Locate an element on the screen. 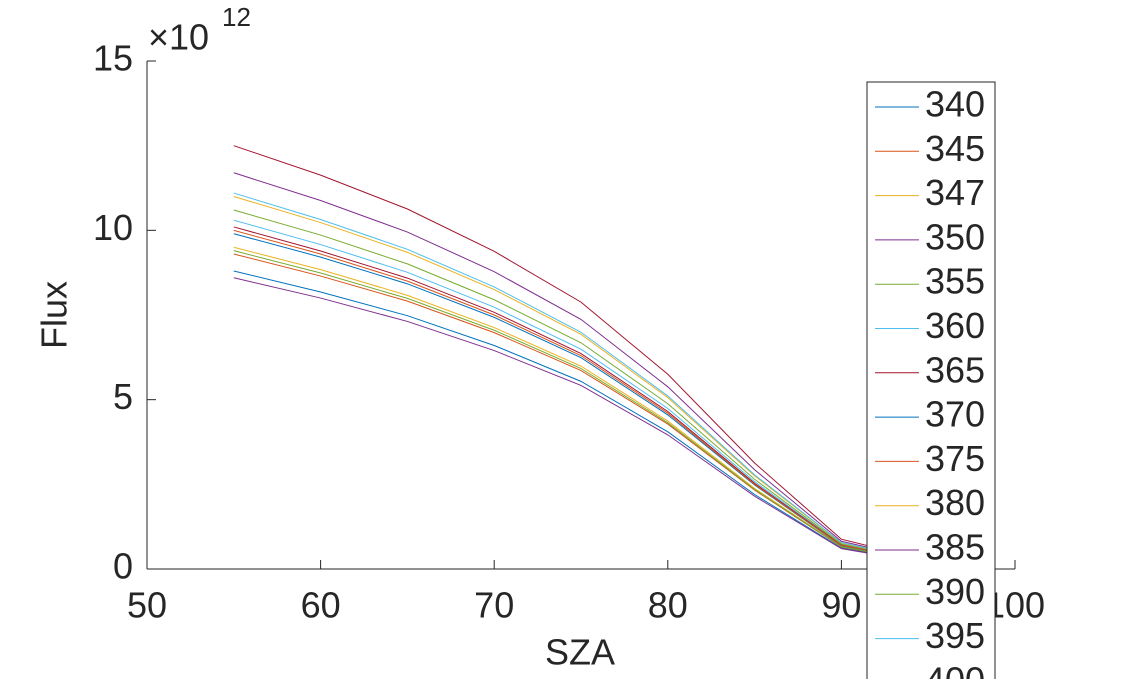  legend-label: 347 is located at coordinates (955, 192).